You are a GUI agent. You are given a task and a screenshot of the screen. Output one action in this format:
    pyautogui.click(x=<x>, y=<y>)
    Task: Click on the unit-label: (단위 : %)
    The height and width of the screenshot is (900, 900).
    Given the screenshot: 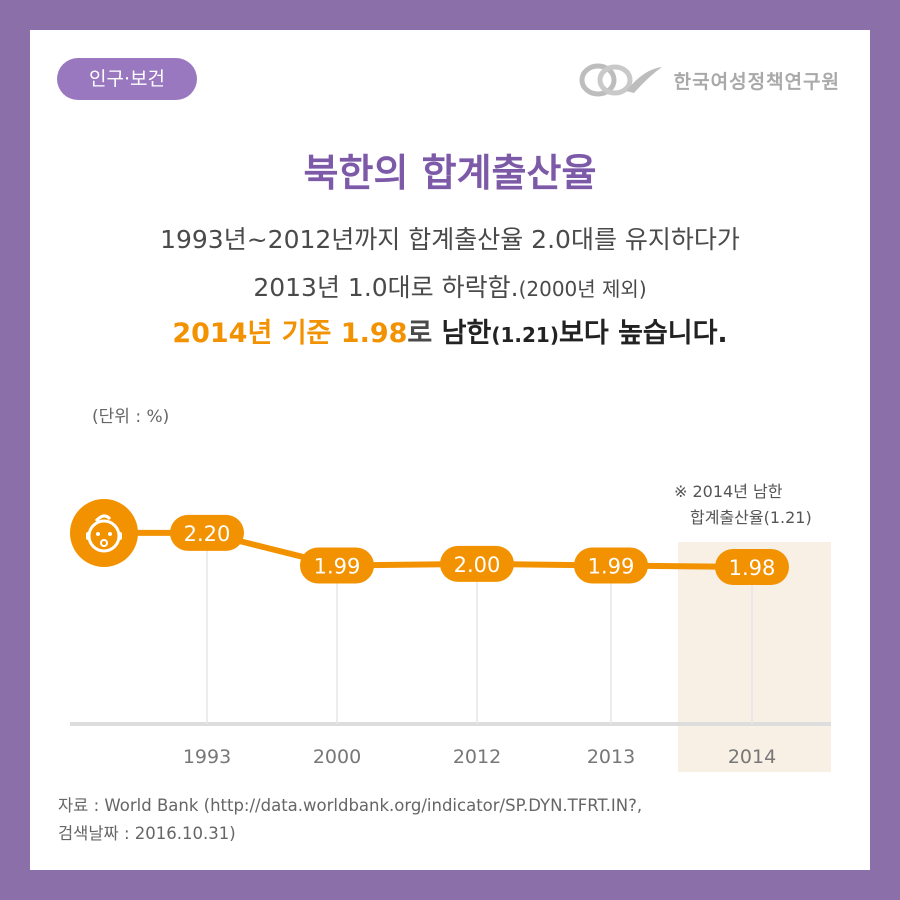 What is the action you would take?
    pyautogui.click(x=131, y=417)
    